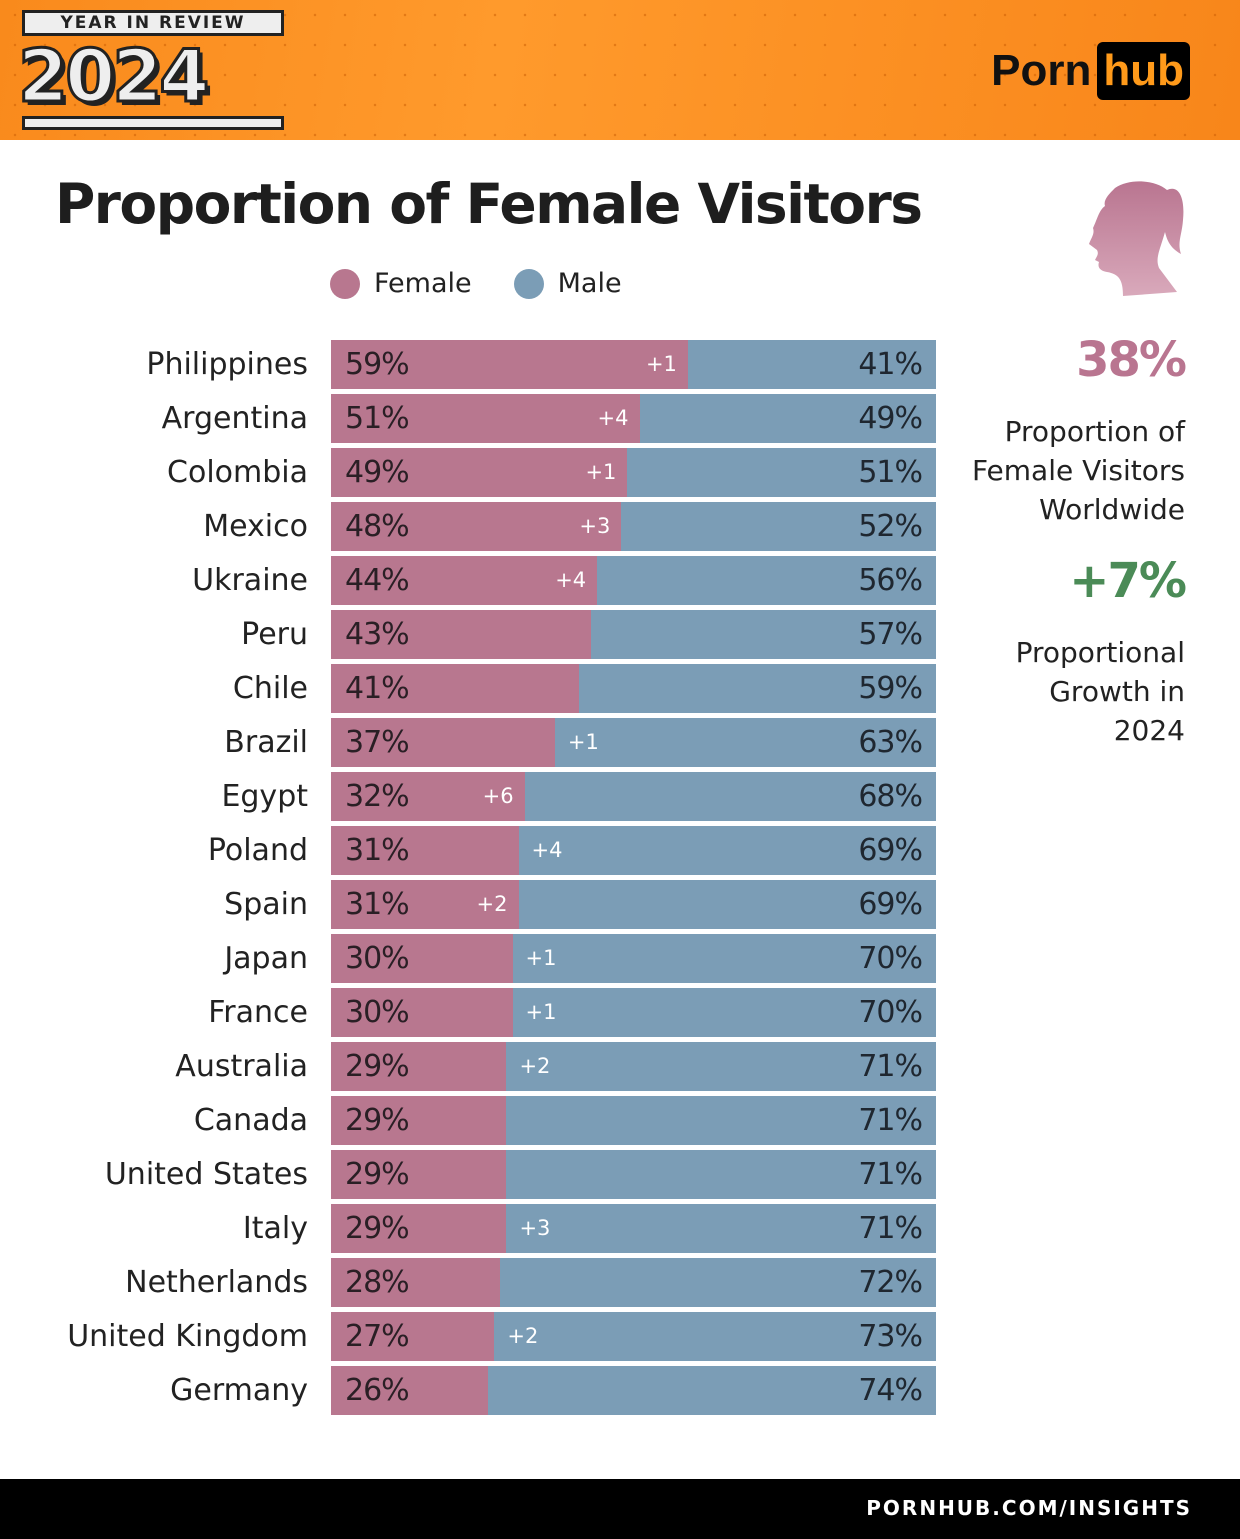  Describe the element at coordinates (255, 526) in the screenshot. I see `country-label: Mexico` at that location.